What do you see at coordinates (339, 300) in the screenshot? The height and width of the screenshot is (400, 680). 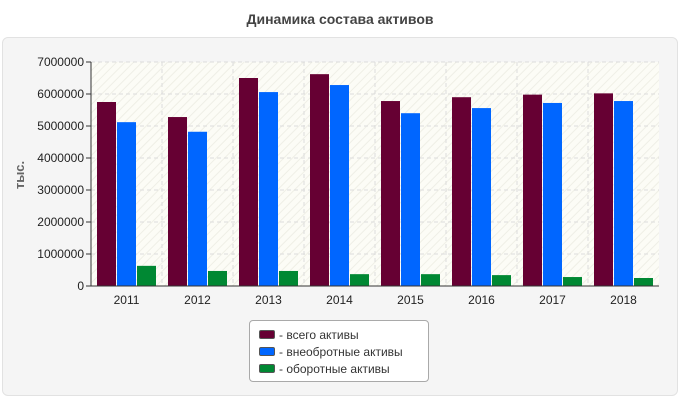 I see `x-tick-label: 2014` at bounding box center [339, 300].